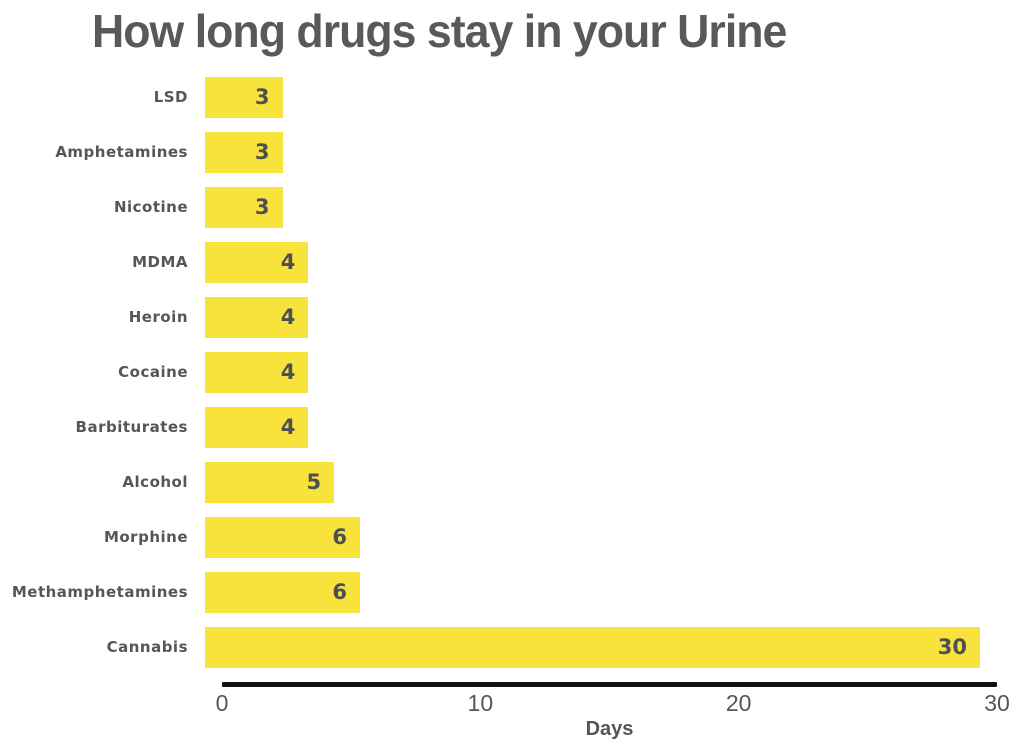 The image size is (1024, 743). I want to click on category-label: Cannabis, so click(147, 647).